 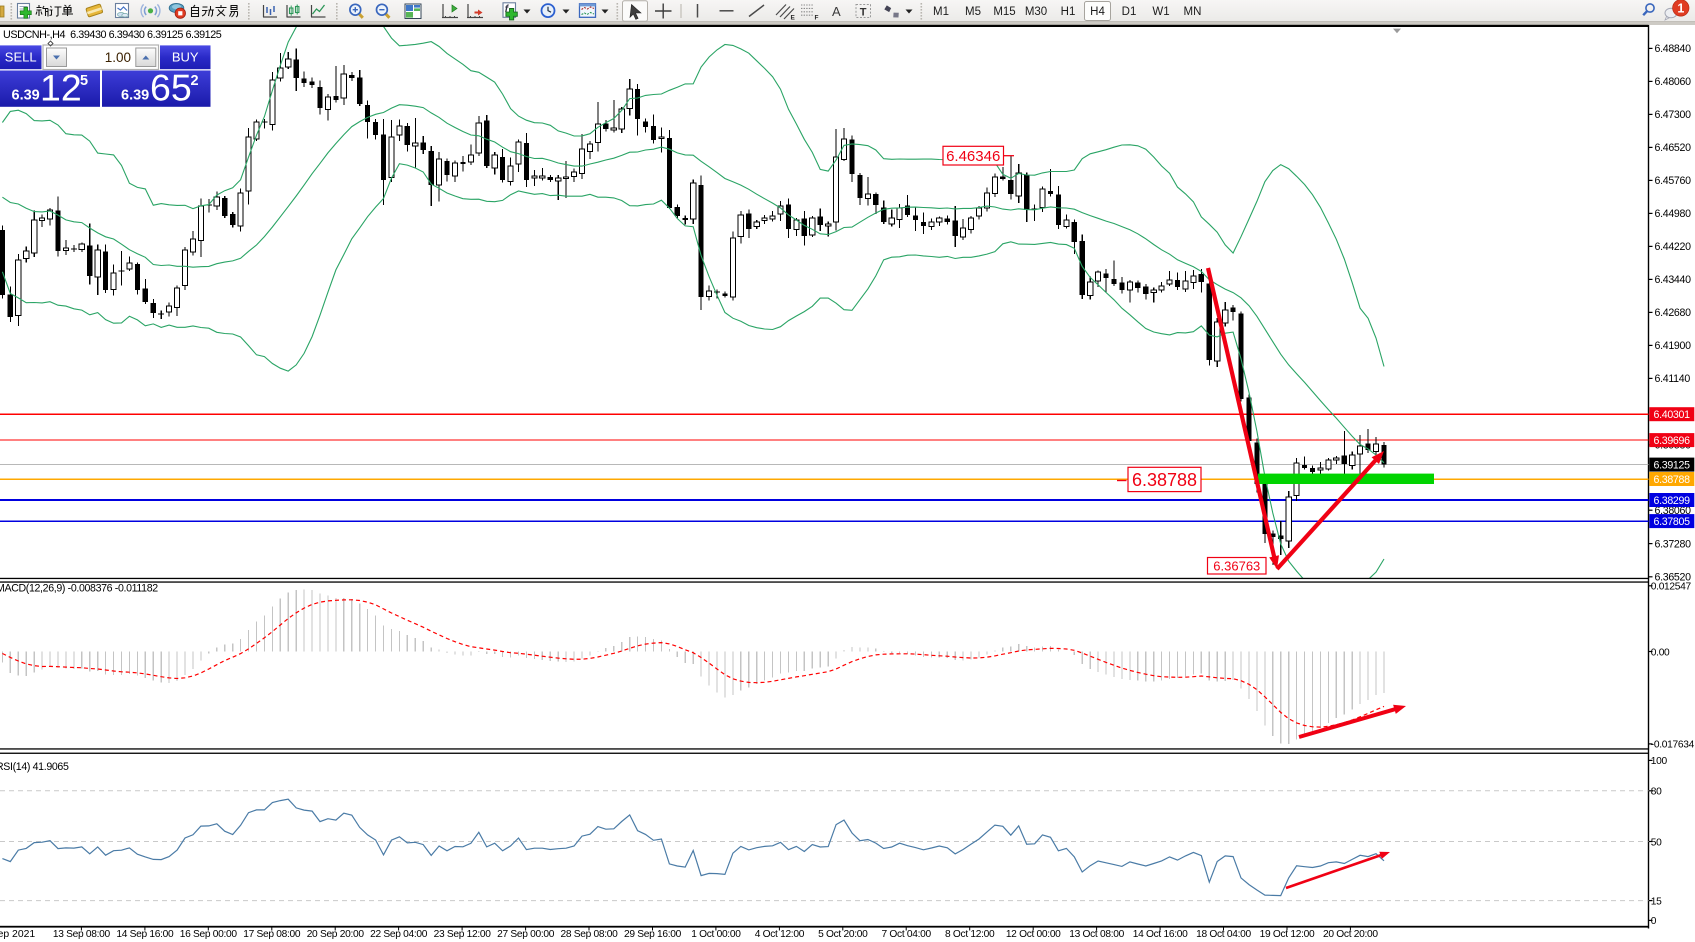 What do you see at coordinates (817, 18) in the screenshot?
I see `svg-text: F` at bounding box center [817, 18].